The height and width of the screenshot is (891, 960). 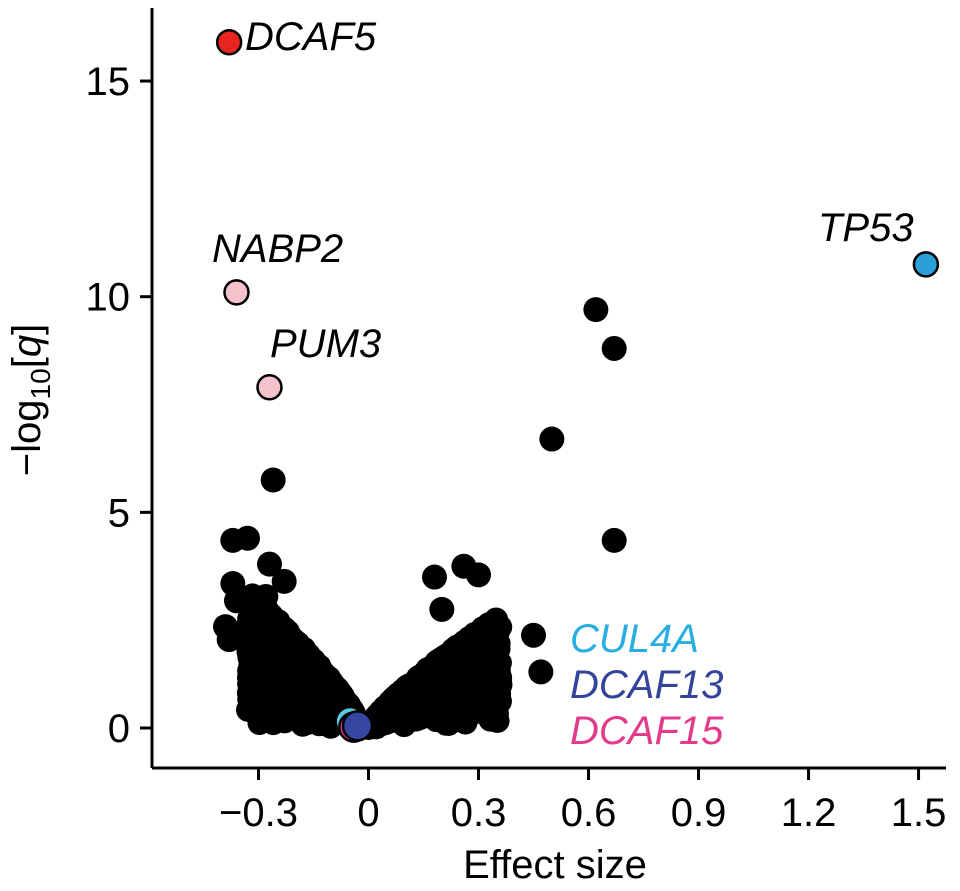 I want to click on label-cul4a: CUL4A, so click(x=634, y=639).